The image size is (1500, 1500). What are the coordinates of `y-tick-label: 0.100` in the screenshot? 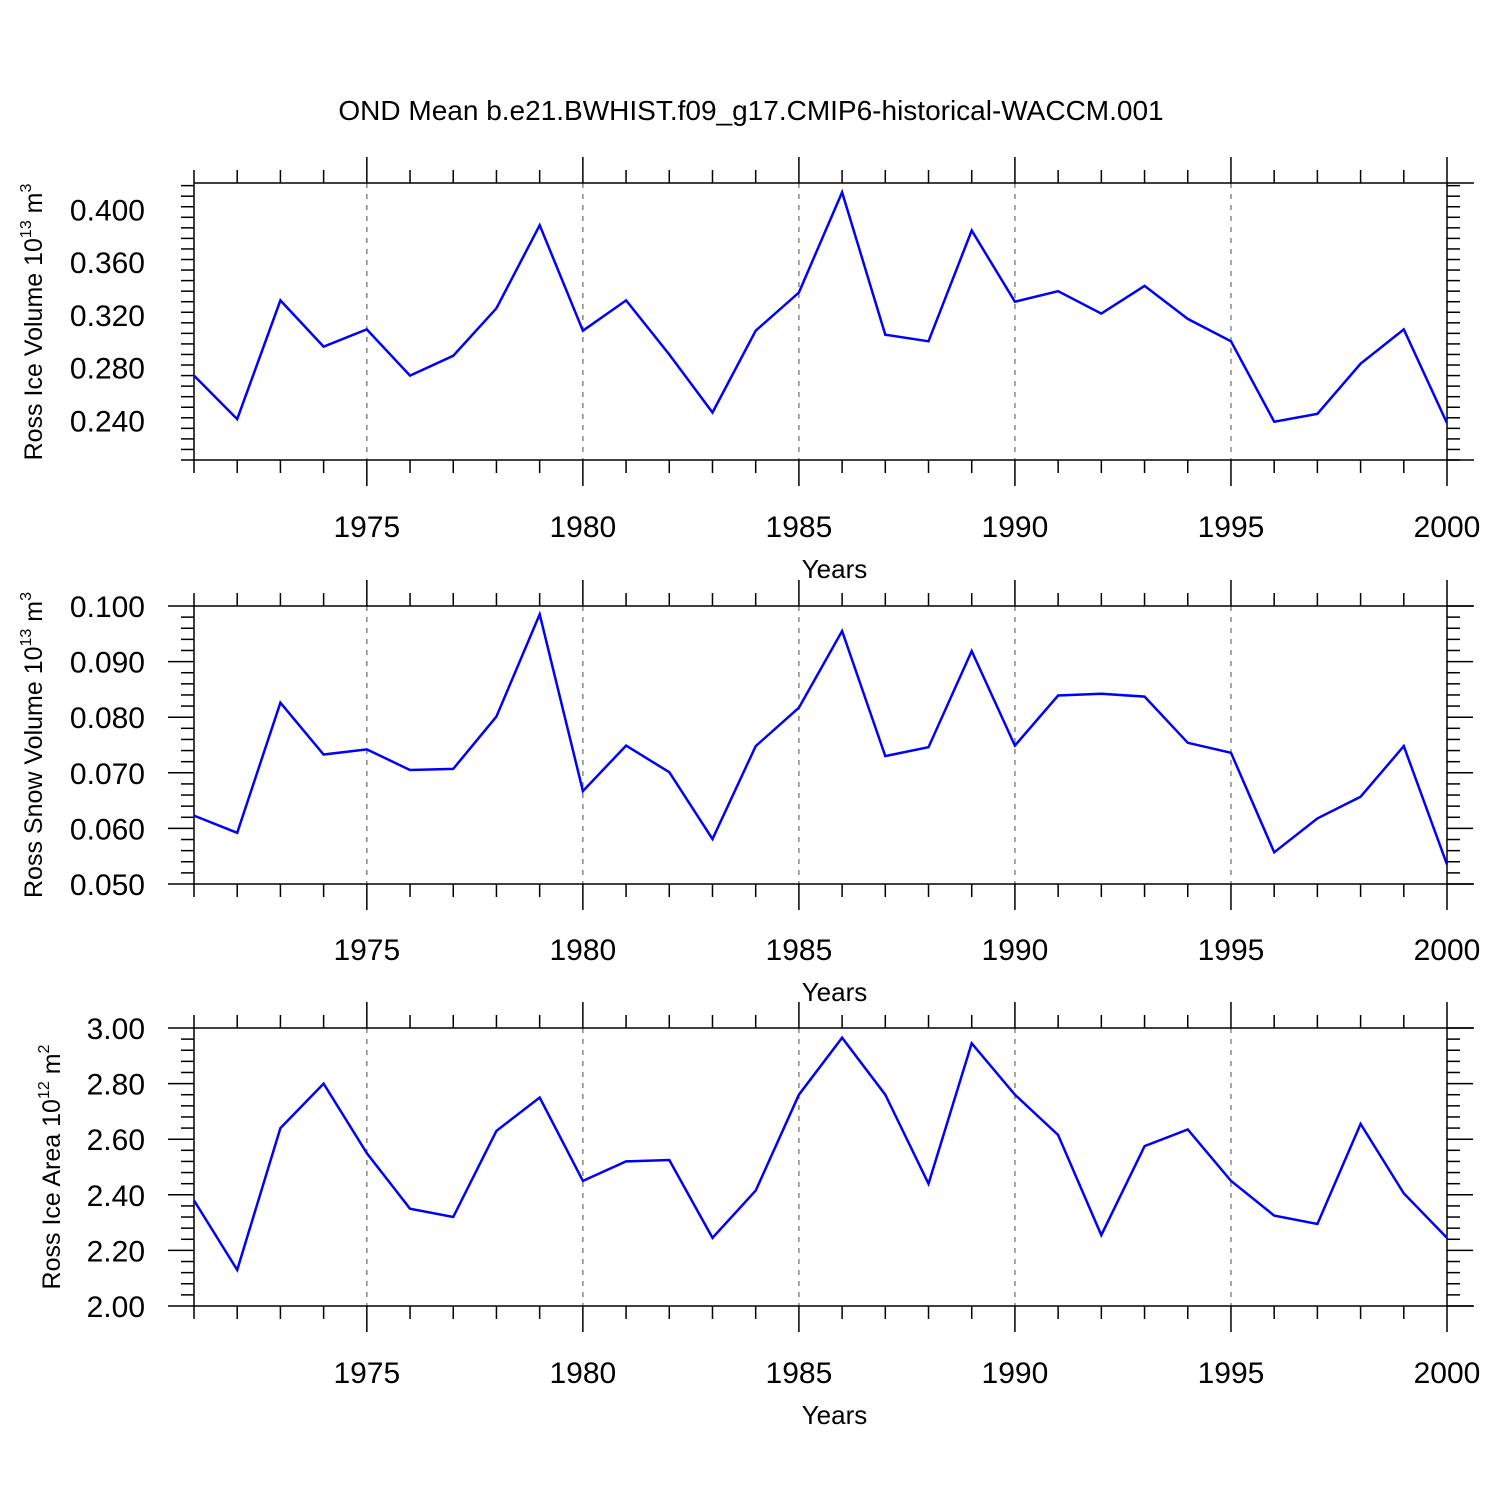 It's located at (107, 607).